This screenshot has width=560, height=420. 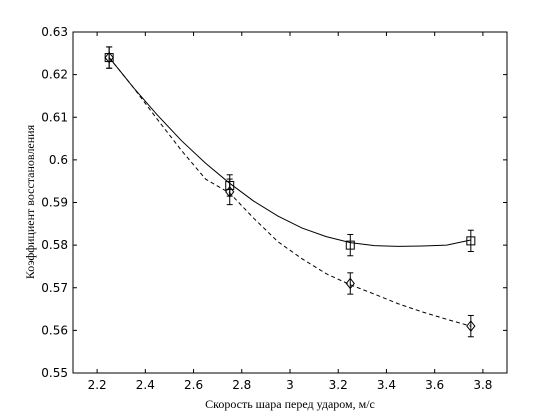 What do you see at coordinates (338, 385) in the screenshot?
I see `x-tick-label: 3.2` at bounding box center [338, 385].